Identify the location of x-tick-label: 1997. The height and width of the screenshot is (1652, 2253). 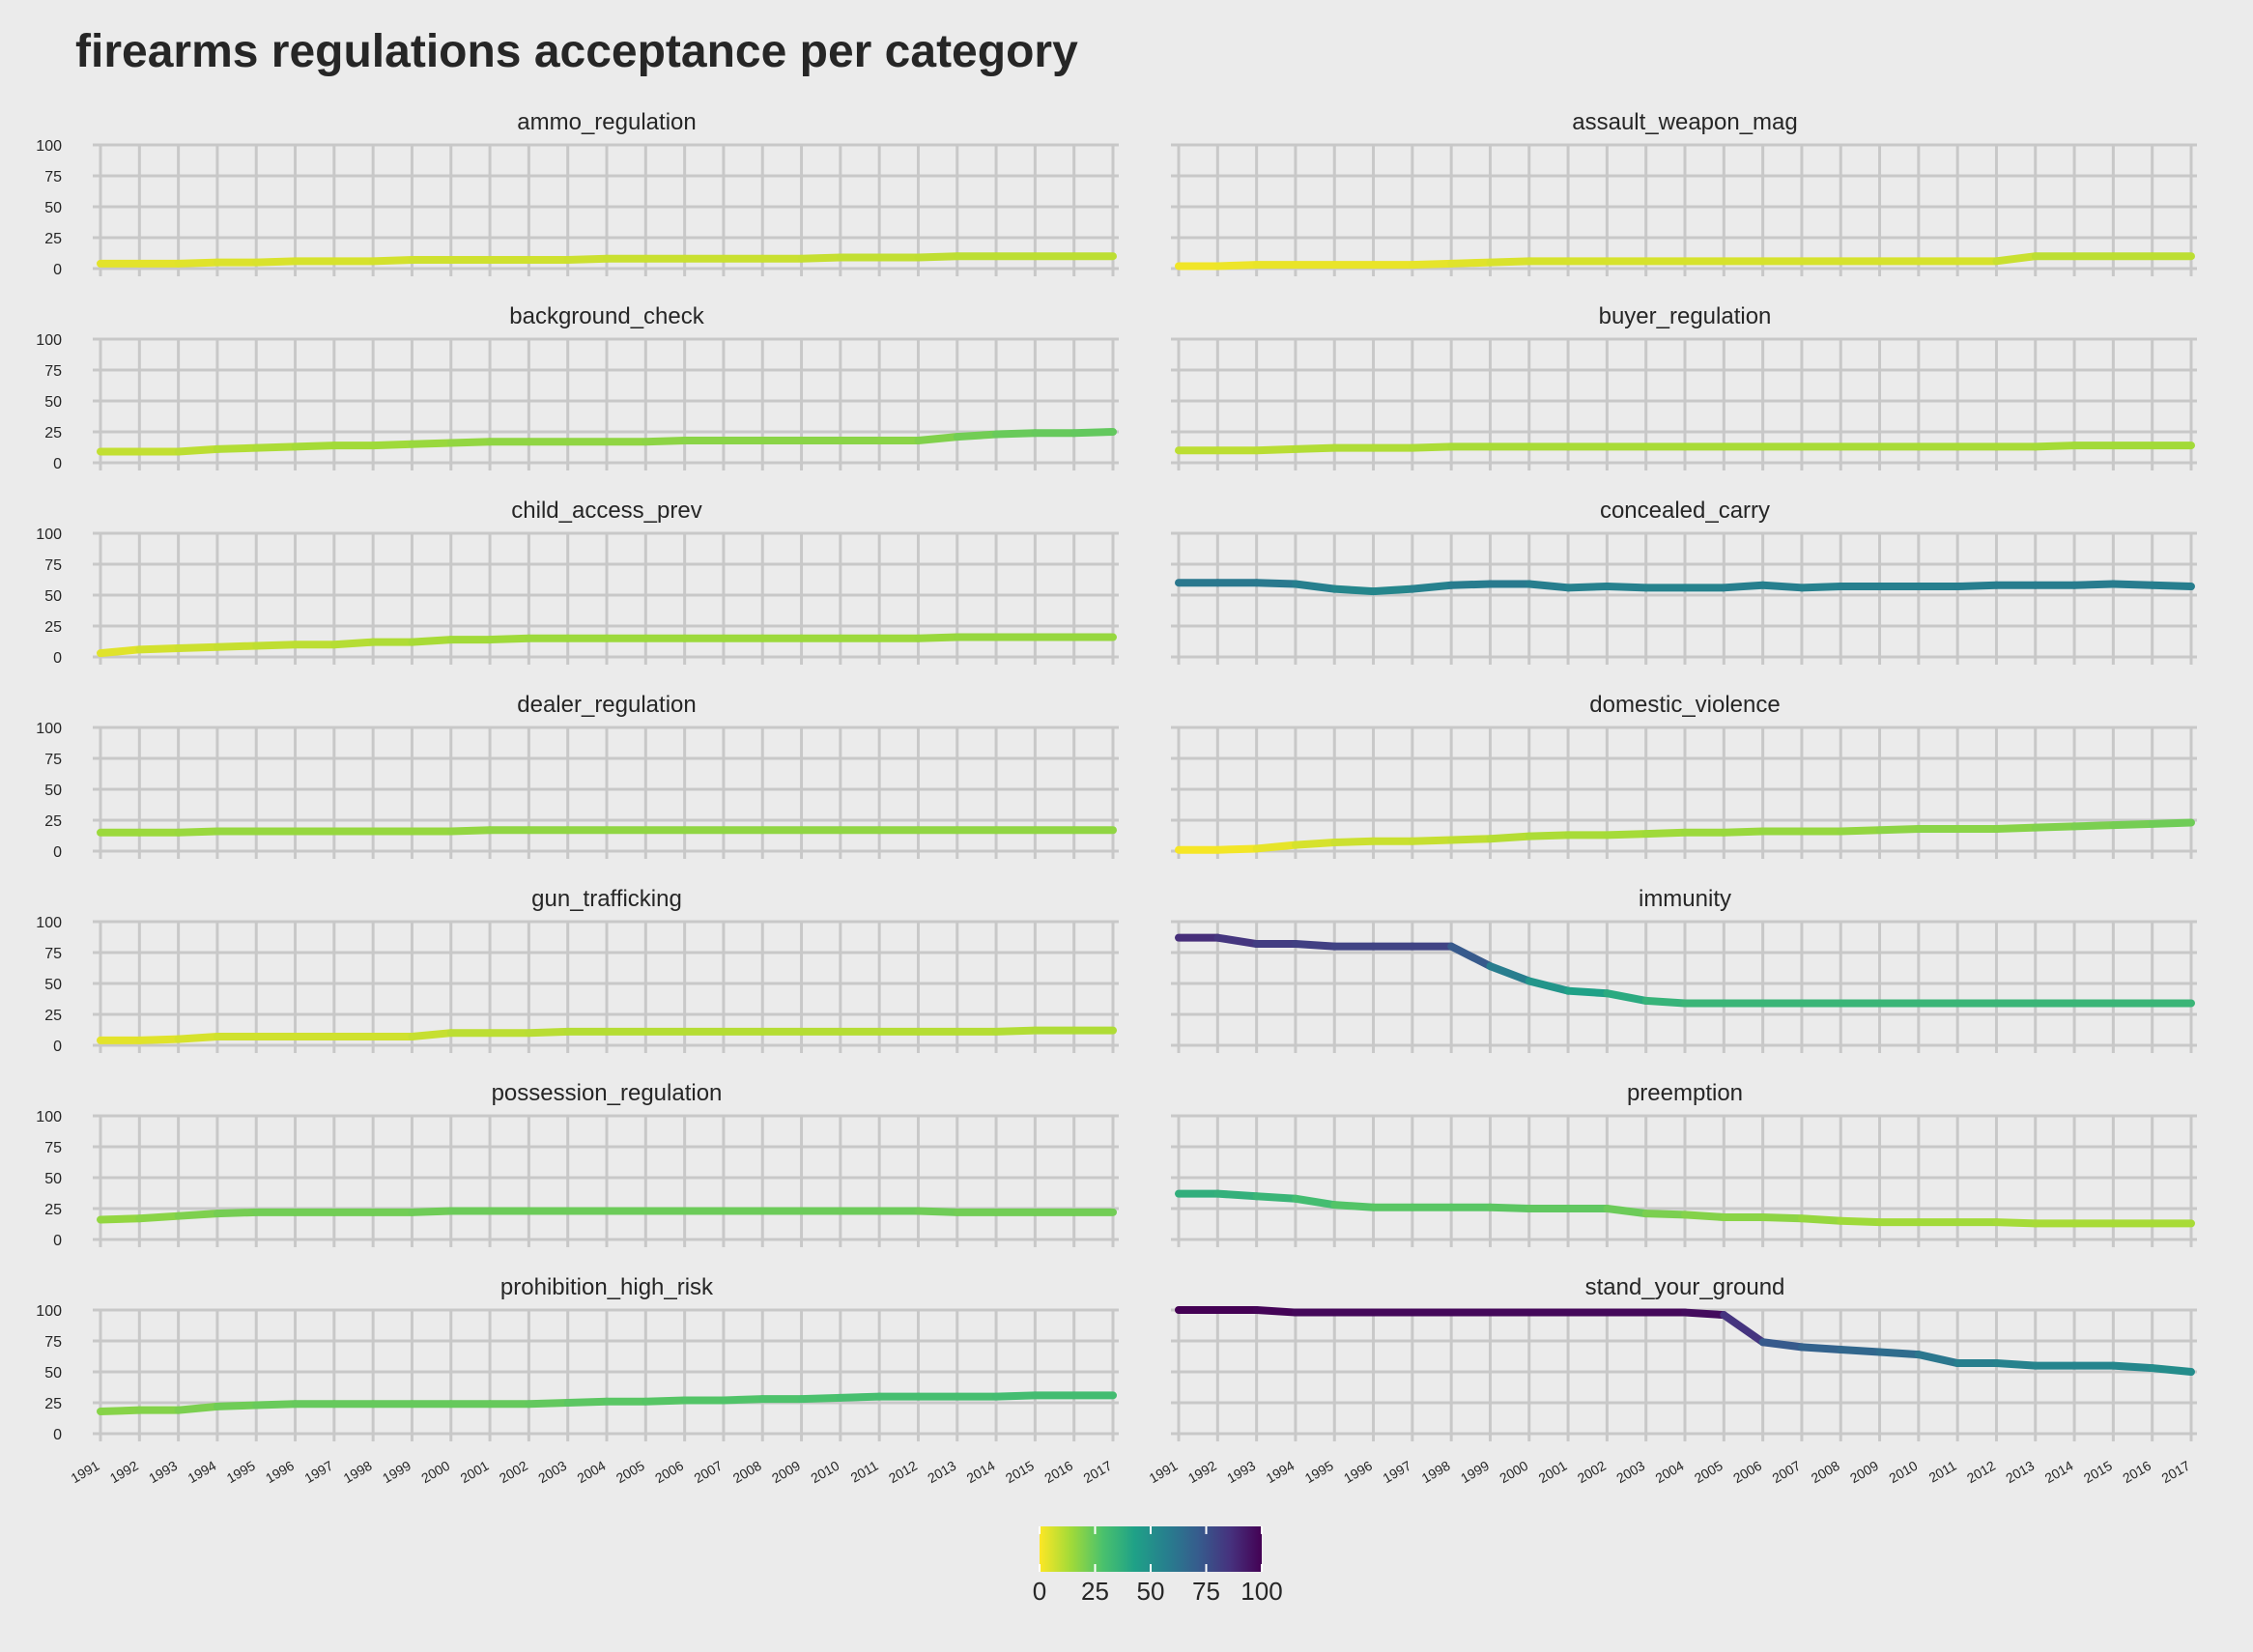
(1396, 1472).